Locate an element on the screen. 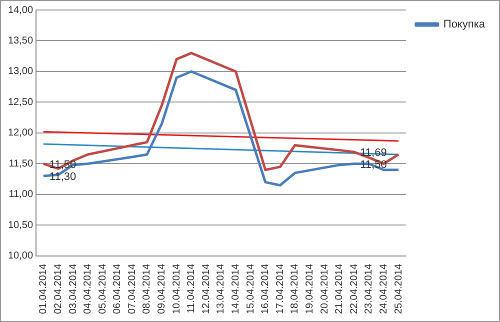  x-tick-label: 01.04.2014 is located at coordinates (44, 289).